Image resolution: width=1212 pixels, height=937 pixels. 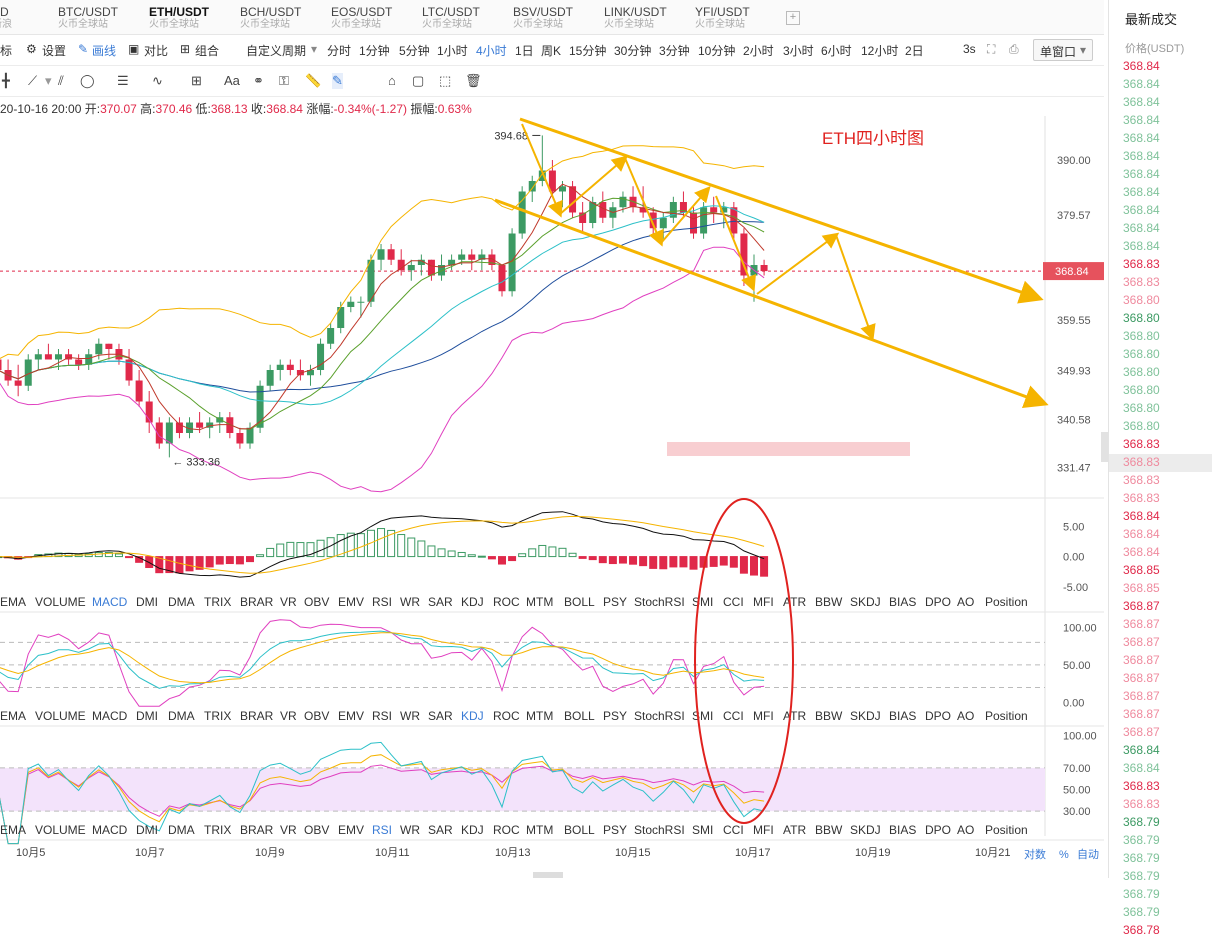 I want to click on single-window-dropdown: 单窗口 ▾, so click(x=1063, y=50).